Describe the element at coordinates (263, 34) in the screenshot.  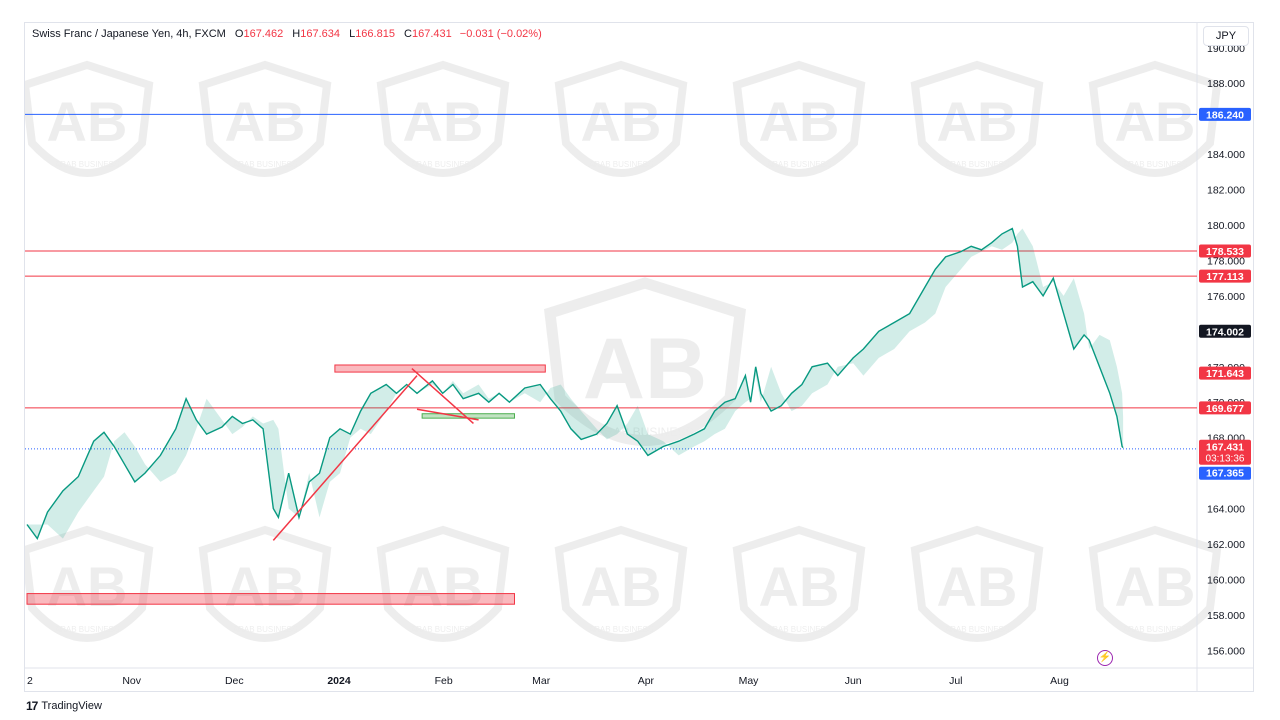
I see `open-value: 167.462` at that location.